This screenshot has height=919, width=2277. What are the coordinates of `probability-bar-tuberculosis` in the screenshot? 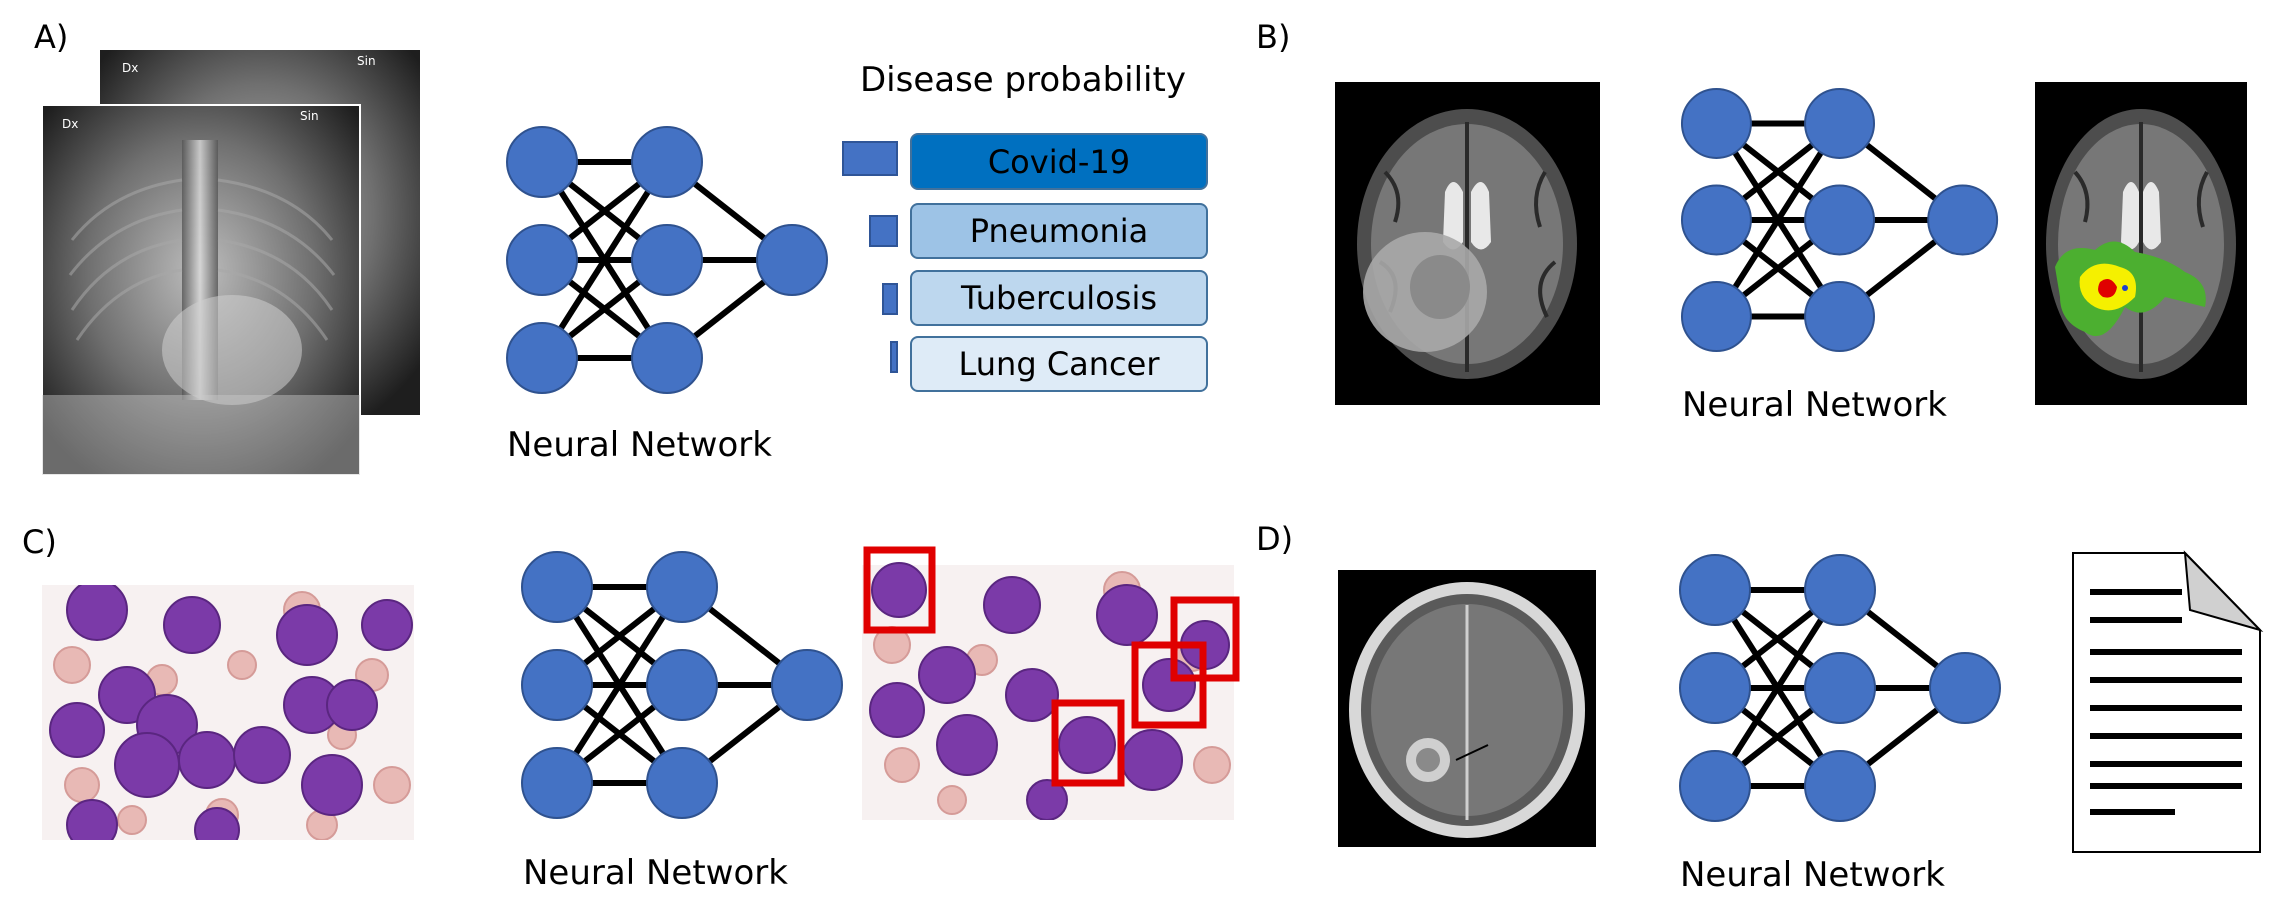 It's located at (890, 299).